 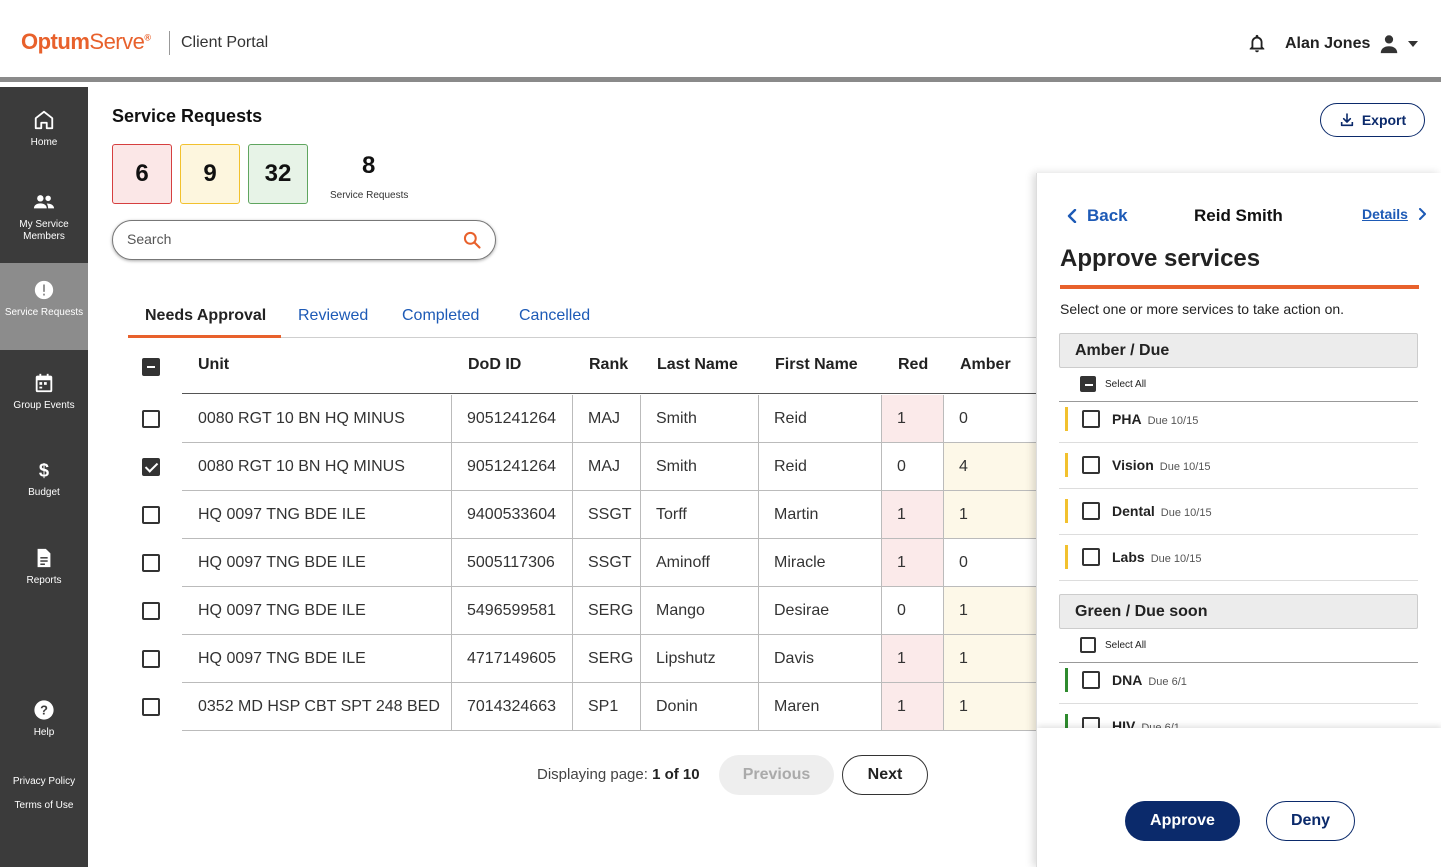 What do you see at coordinates (1088, 645) in the screenshot?
I see `select-all-green-checkbox` at bounding box center [1088, 645].